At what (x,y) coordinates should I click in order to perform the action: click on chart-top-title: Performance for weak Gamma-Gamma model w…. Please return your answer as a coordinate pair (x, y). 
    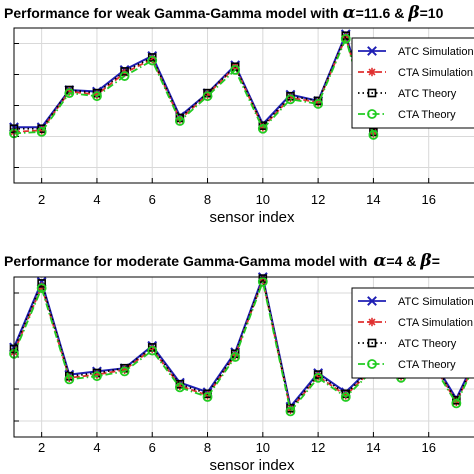
    Looking at the image, I should click on (224, 13).